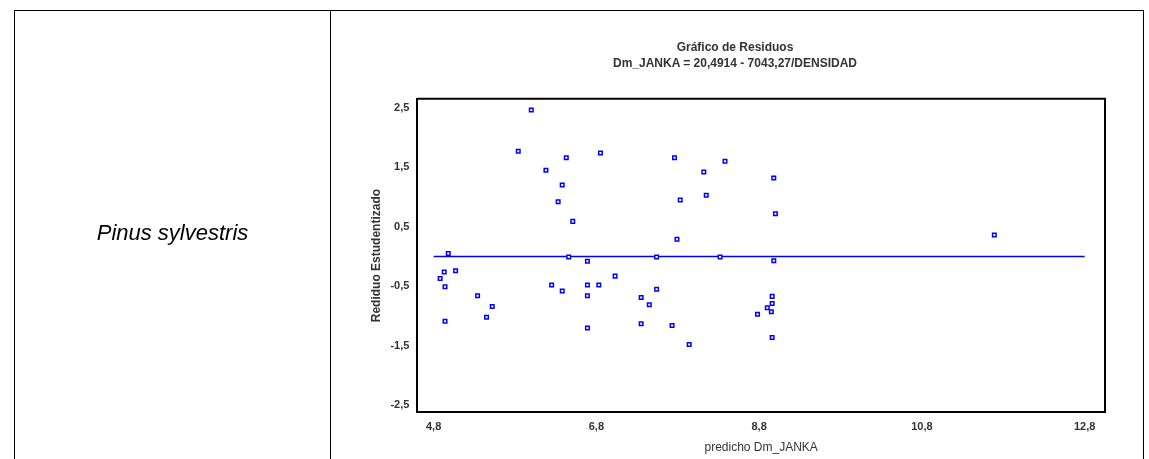 This screenshot has width=1149, height=459. I want to click on y-tick-label: 2,5, so click(402, 106).